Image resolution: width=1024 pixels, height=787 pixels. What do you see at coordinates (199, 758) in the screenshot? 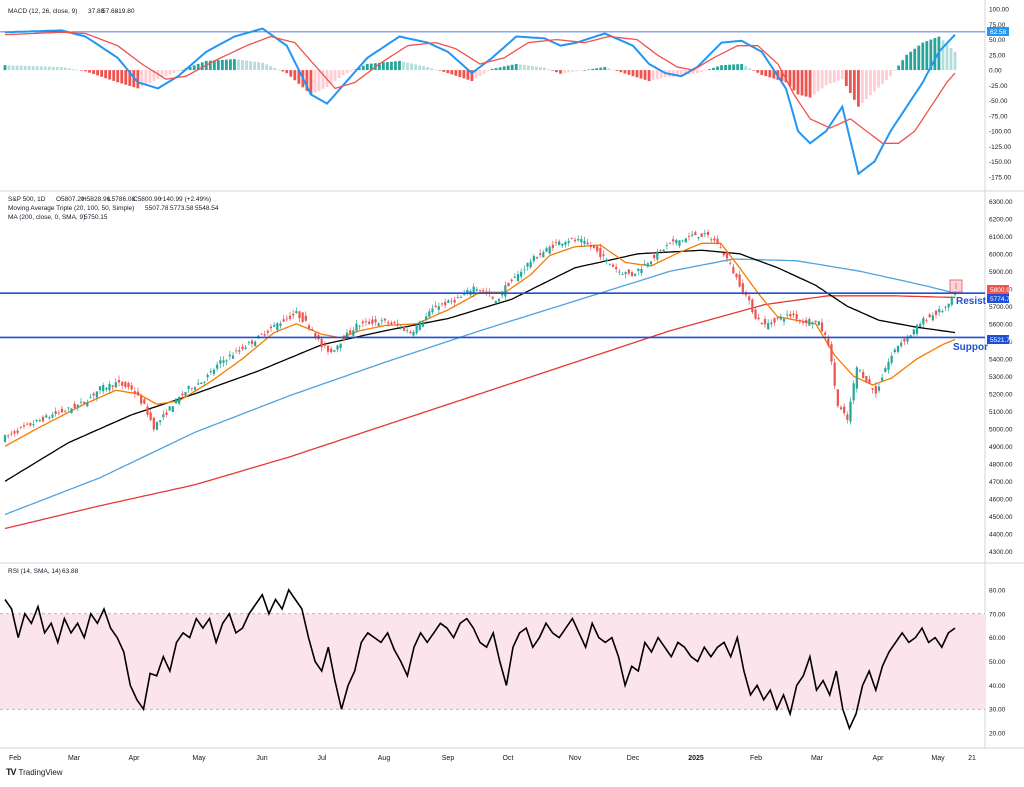
I see `x-axis-tick: May` at bounding box center [199, 758].